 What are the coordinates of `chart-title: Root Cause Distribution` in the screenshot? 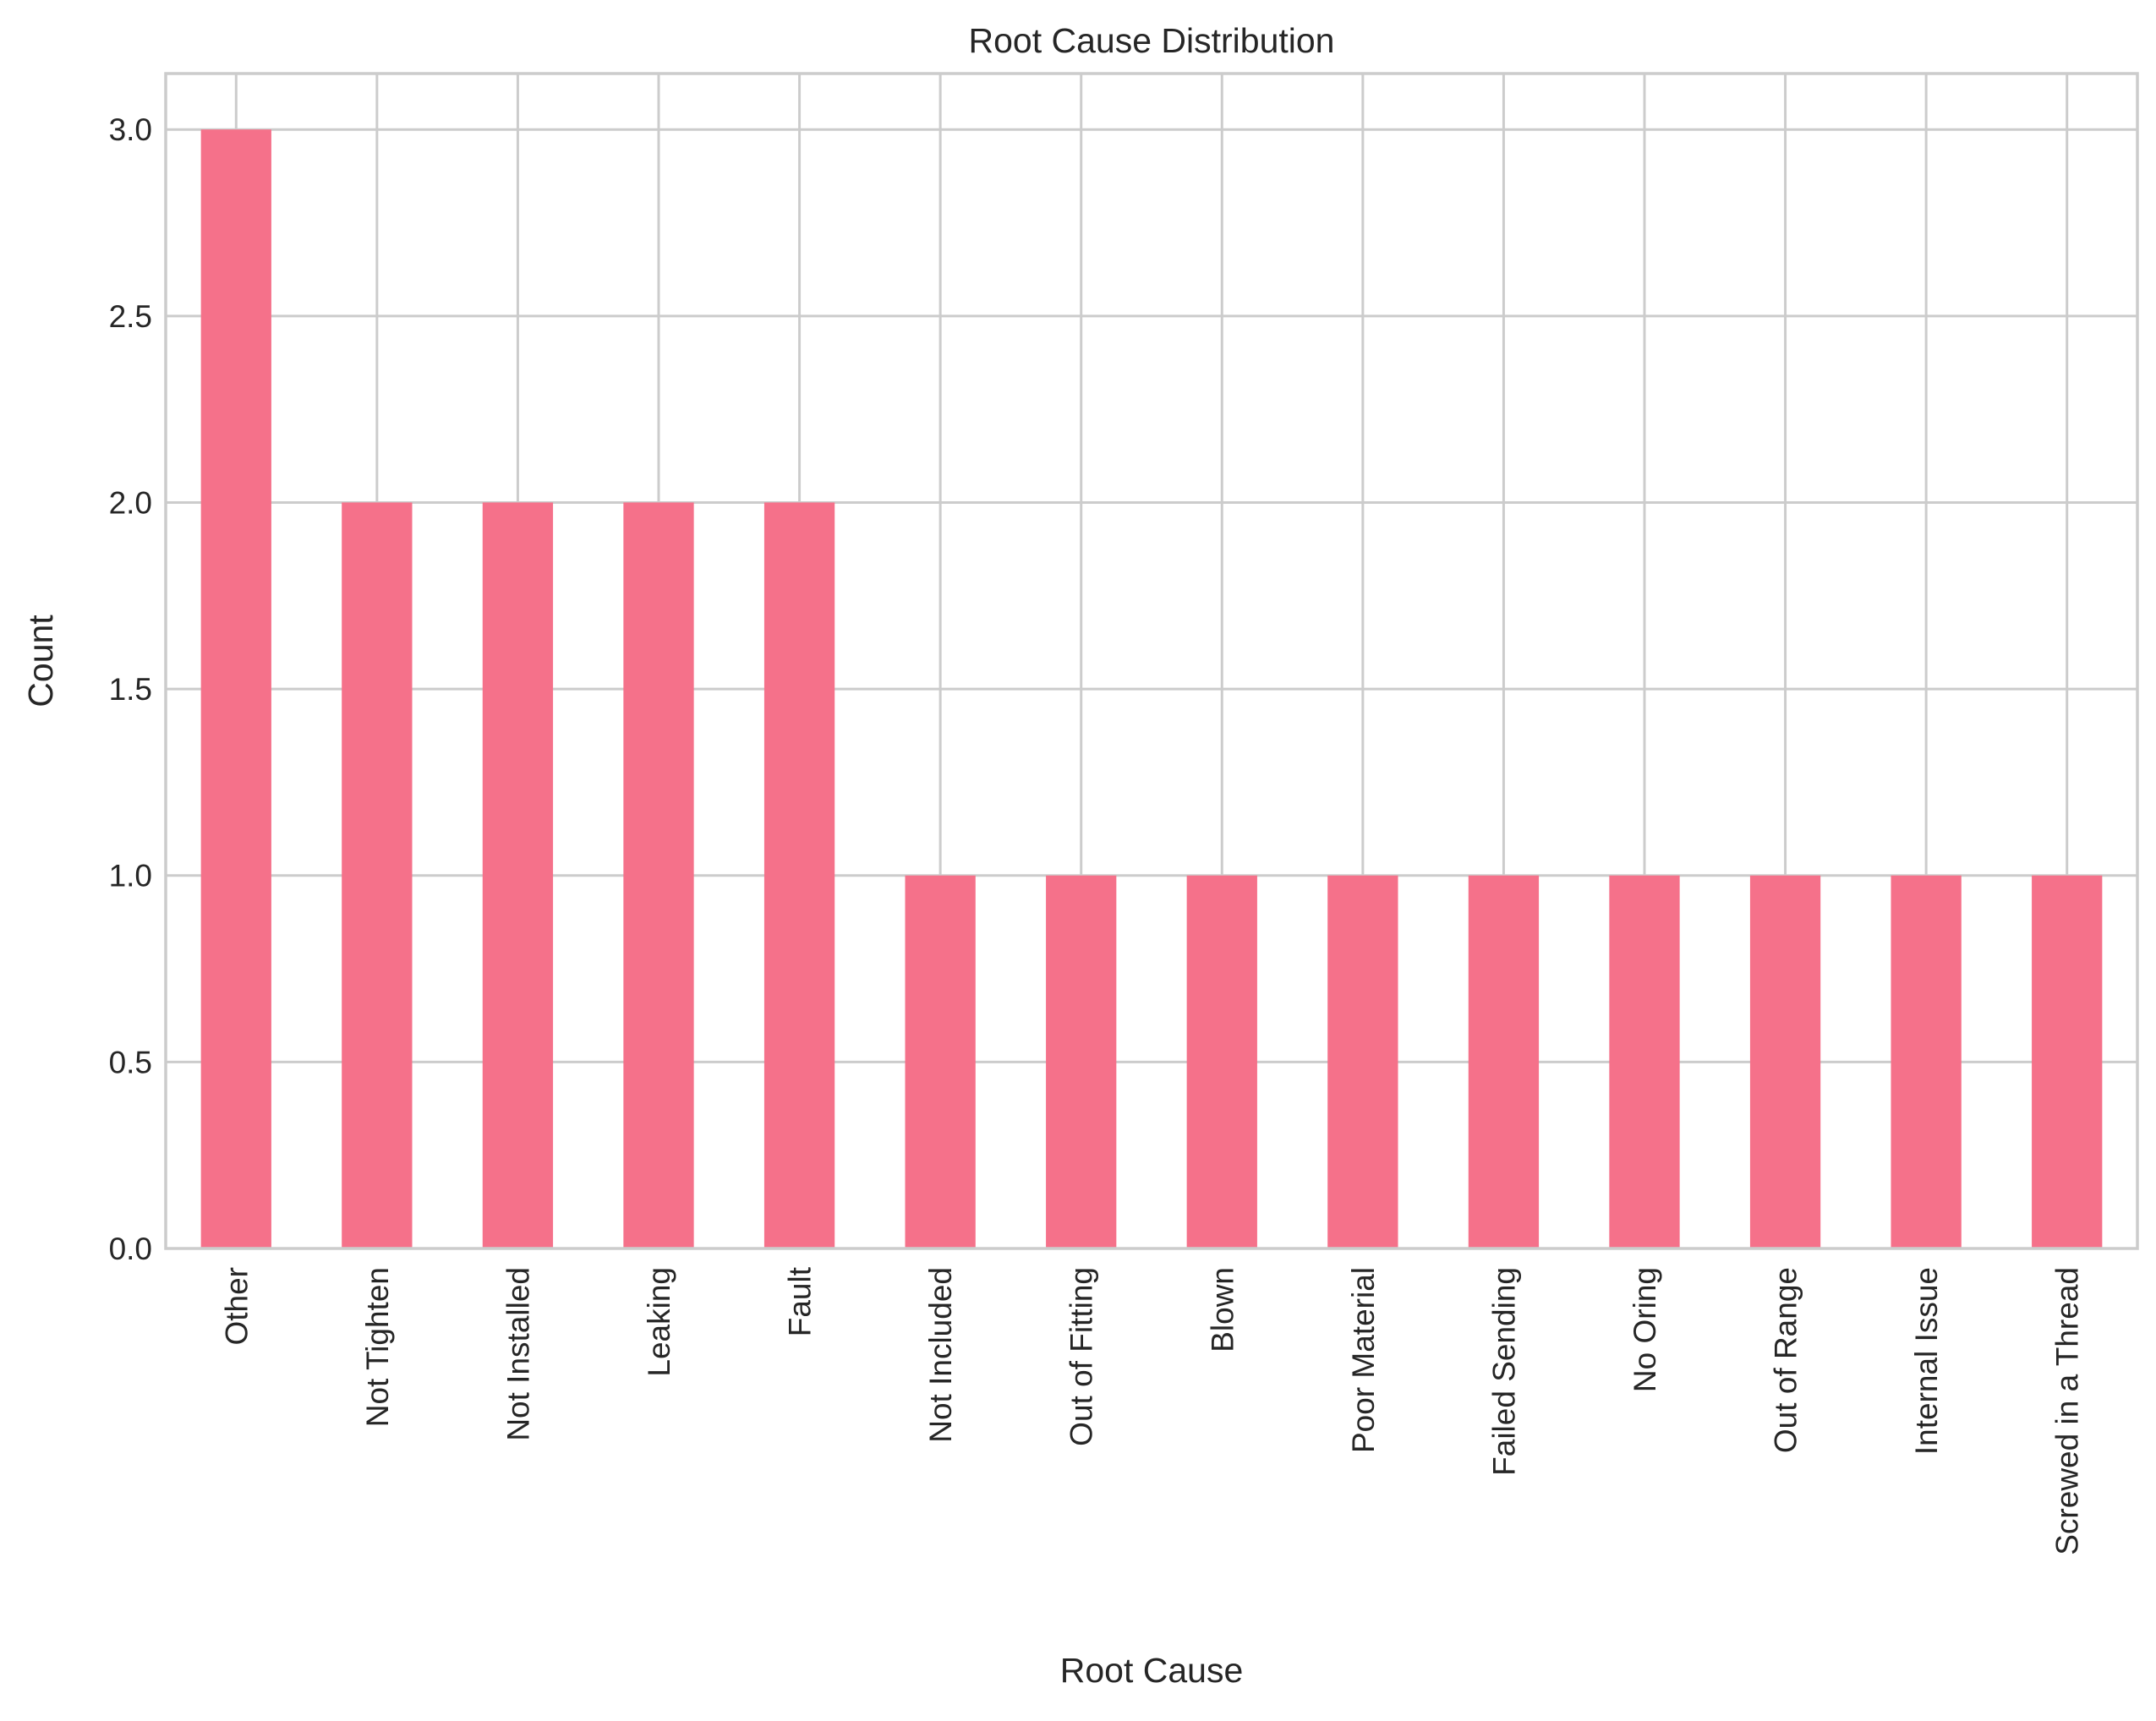 It's located at (1152, 40).